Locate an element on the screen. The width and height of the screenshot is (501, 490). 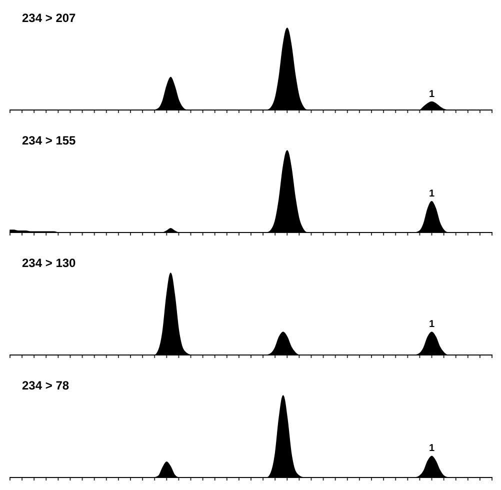
chart-title: 234 > 78 is located at coordinates (46, 385).